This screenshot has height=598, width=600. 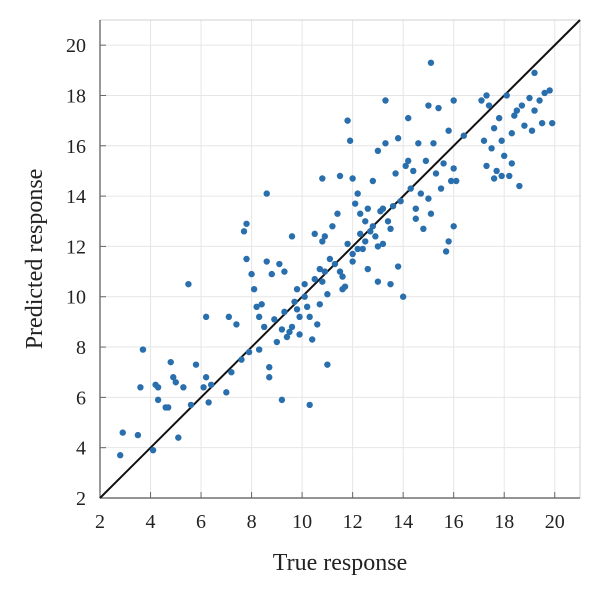 What do you see at coordinates (302, 522) in the screenshot?
I see `x-tick-label: 10` at bounding box center [302, 522].